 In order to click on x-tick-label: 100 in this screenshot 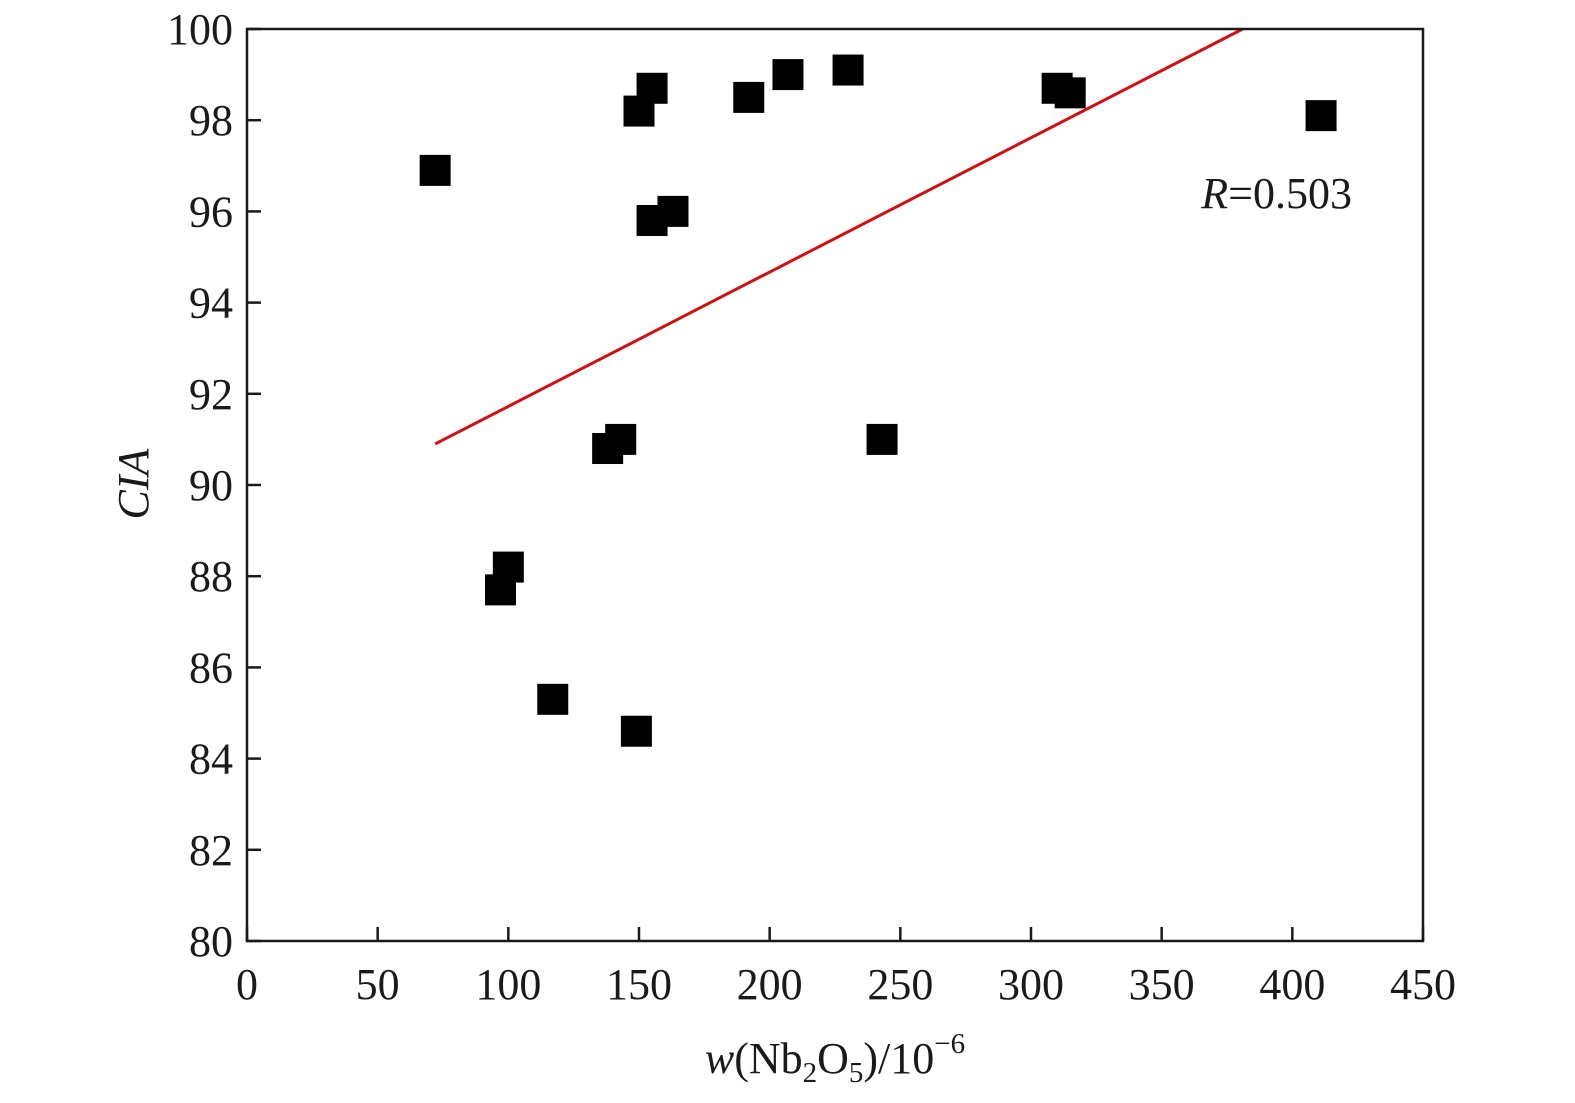, I will do `click(508, 984)`.